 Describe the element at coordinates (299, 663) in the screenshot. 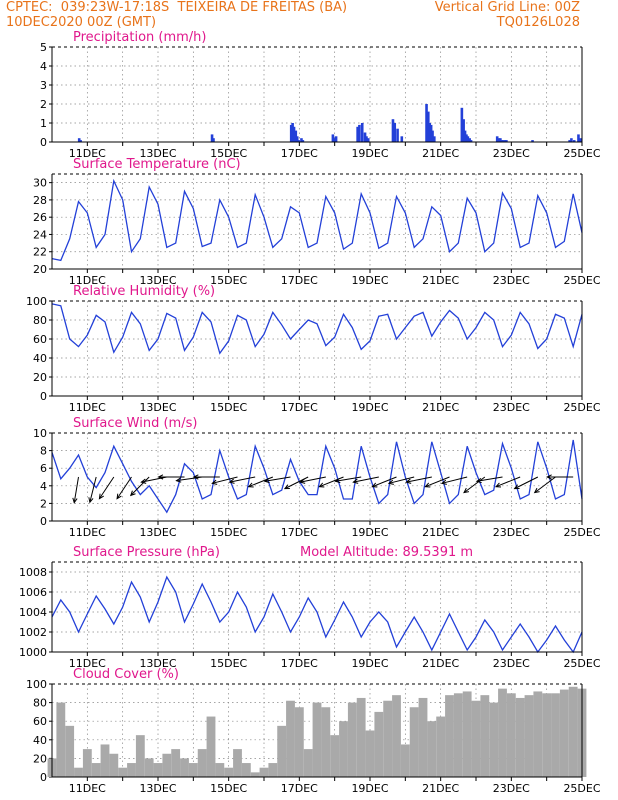

I see `pressure-xtick-label: 17DEC` at that location.